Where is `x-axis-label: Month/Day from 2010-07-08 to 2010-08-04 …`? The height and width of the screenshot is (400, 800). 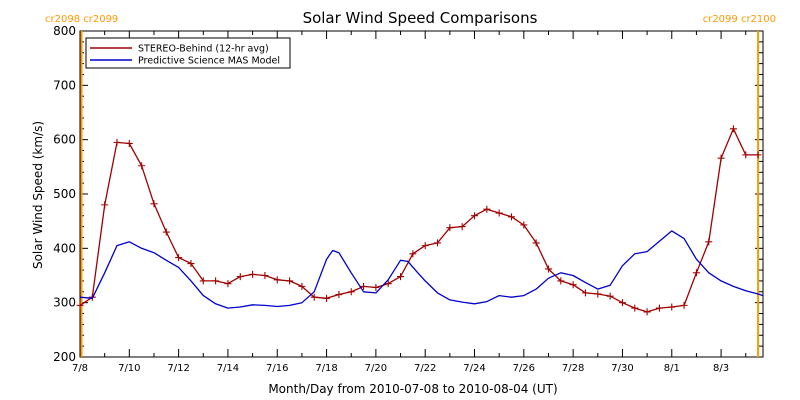
x-axis-label: Month/Day from 2010-07-08 to 2010-08-04 … is located at coordinates (412, 389).